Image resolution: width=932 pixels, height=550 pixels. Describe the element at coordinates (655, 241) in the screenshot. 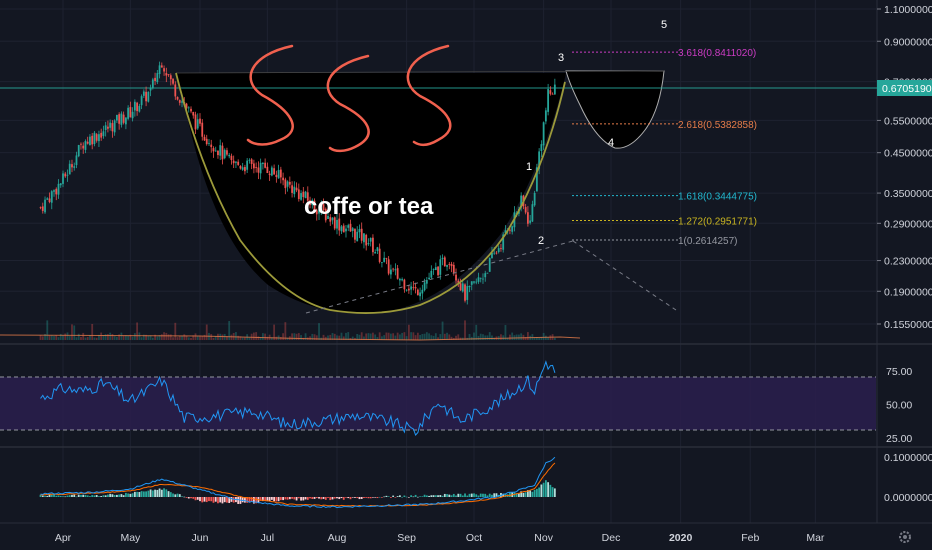

I see `fib-level: 1(0.2614257)` at that location.